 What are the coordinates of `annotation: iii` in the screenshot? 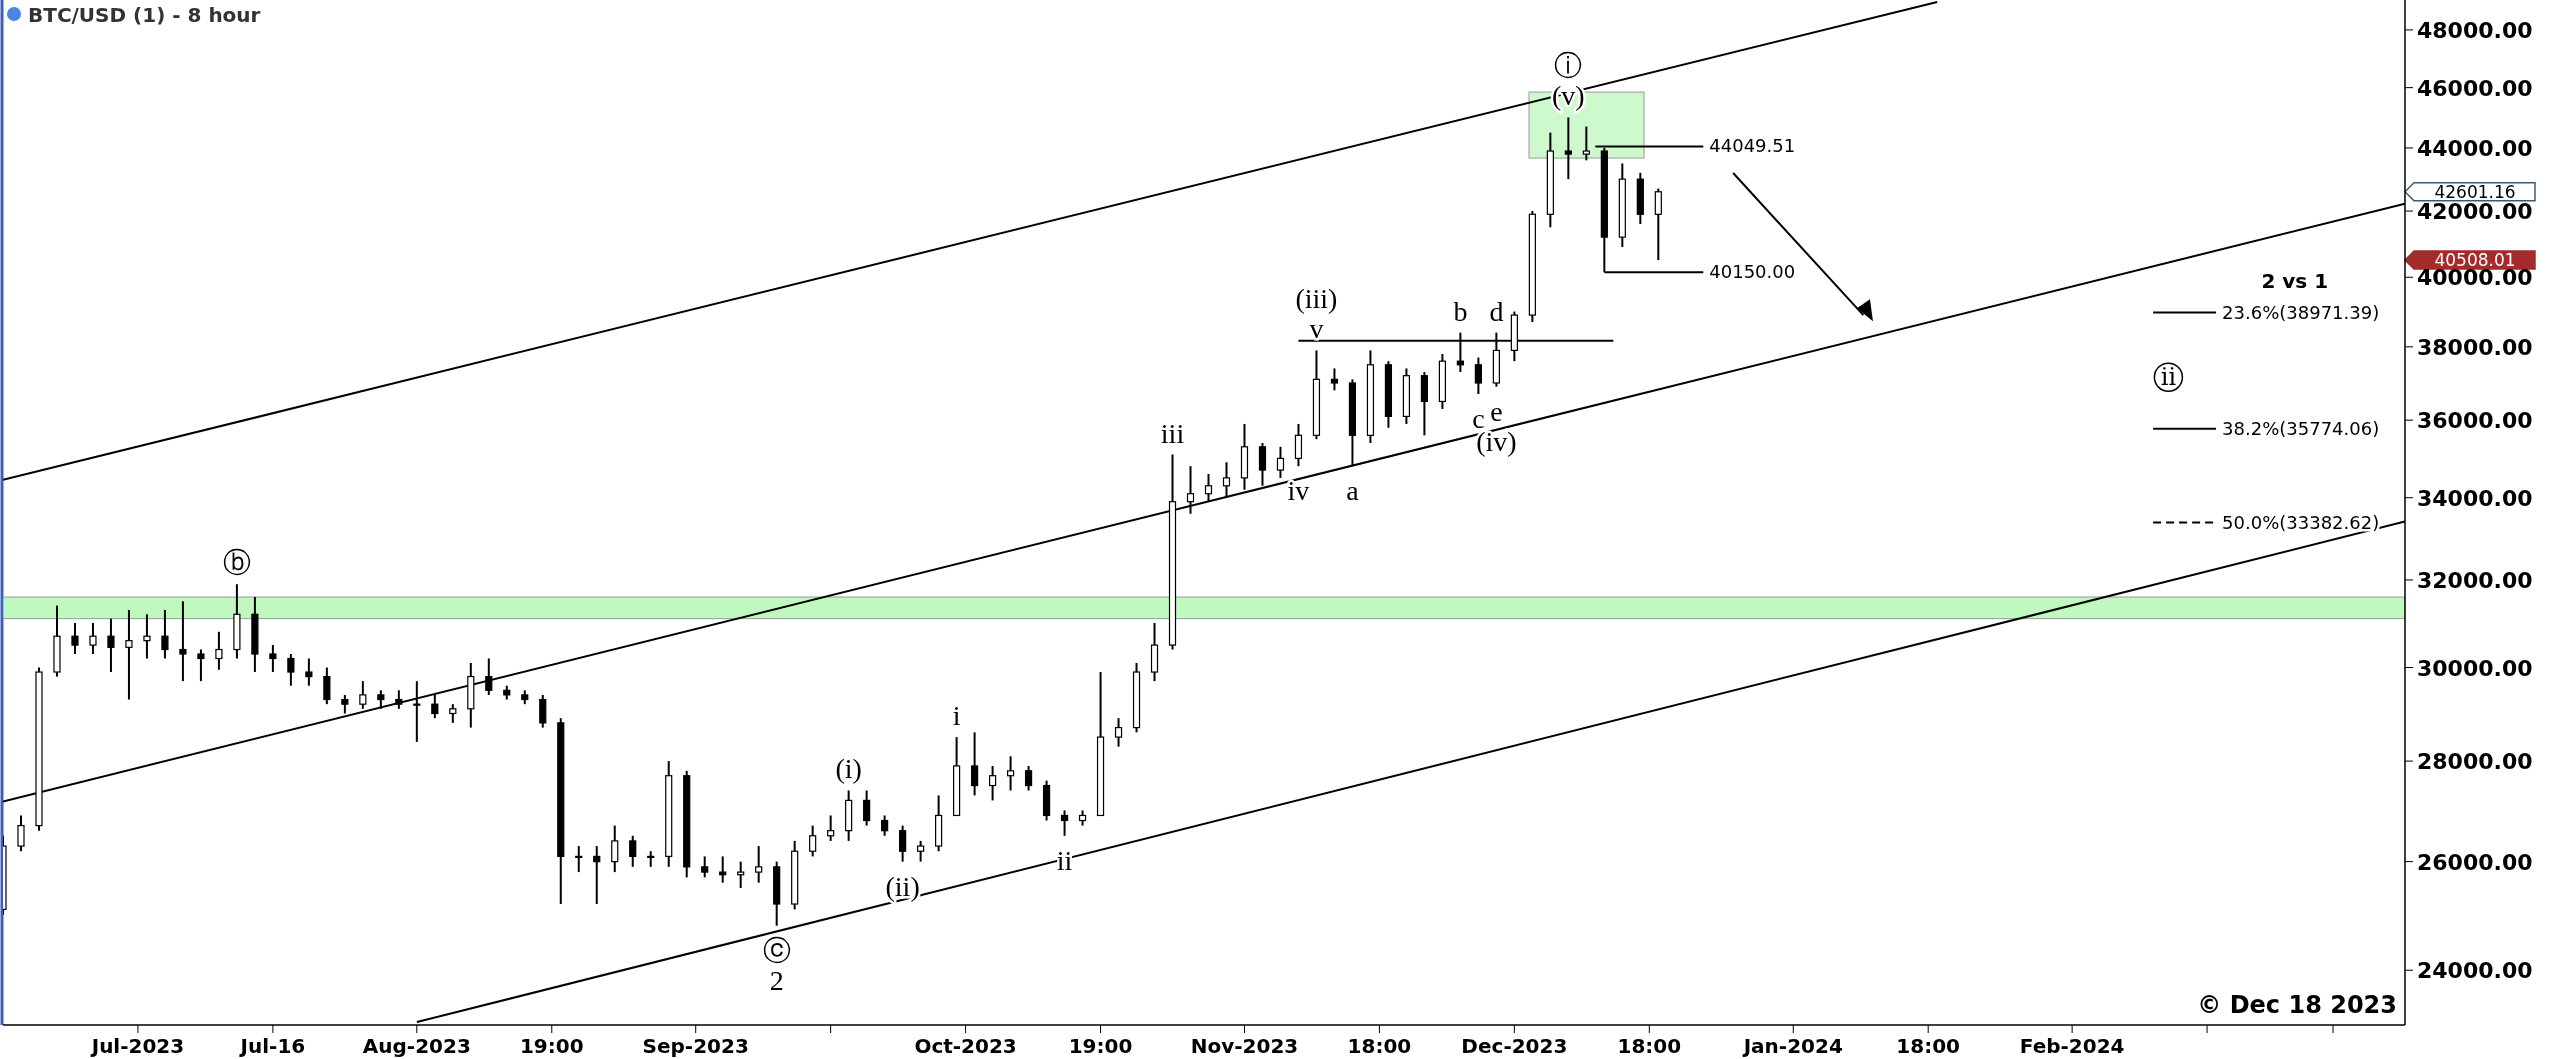 It's located at (1172, 433).